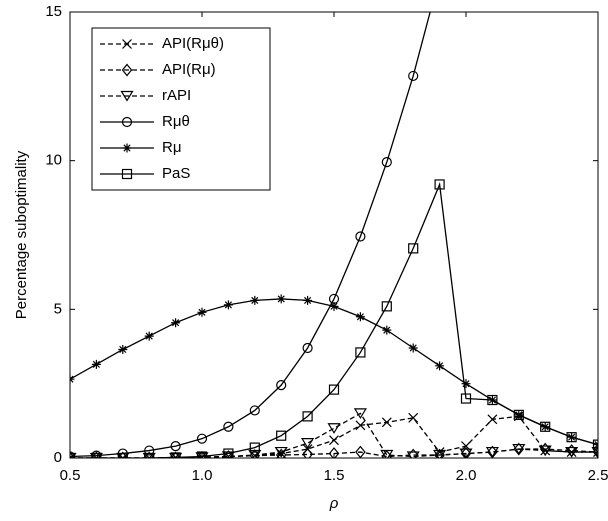 The height and width of the screenshot is (521, 608). What do you see at coordinates (70, 475) in the screenshot?
I see `x-tick-label: 0.5` at bounding box center [70, 475].